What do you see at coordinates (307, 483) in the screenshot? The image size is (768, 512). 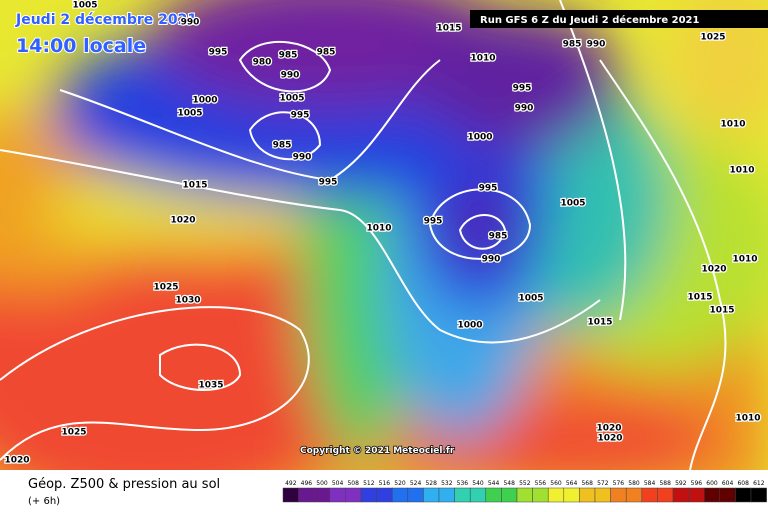 I see `legend-value: 496` at bounding box center [307, 483].